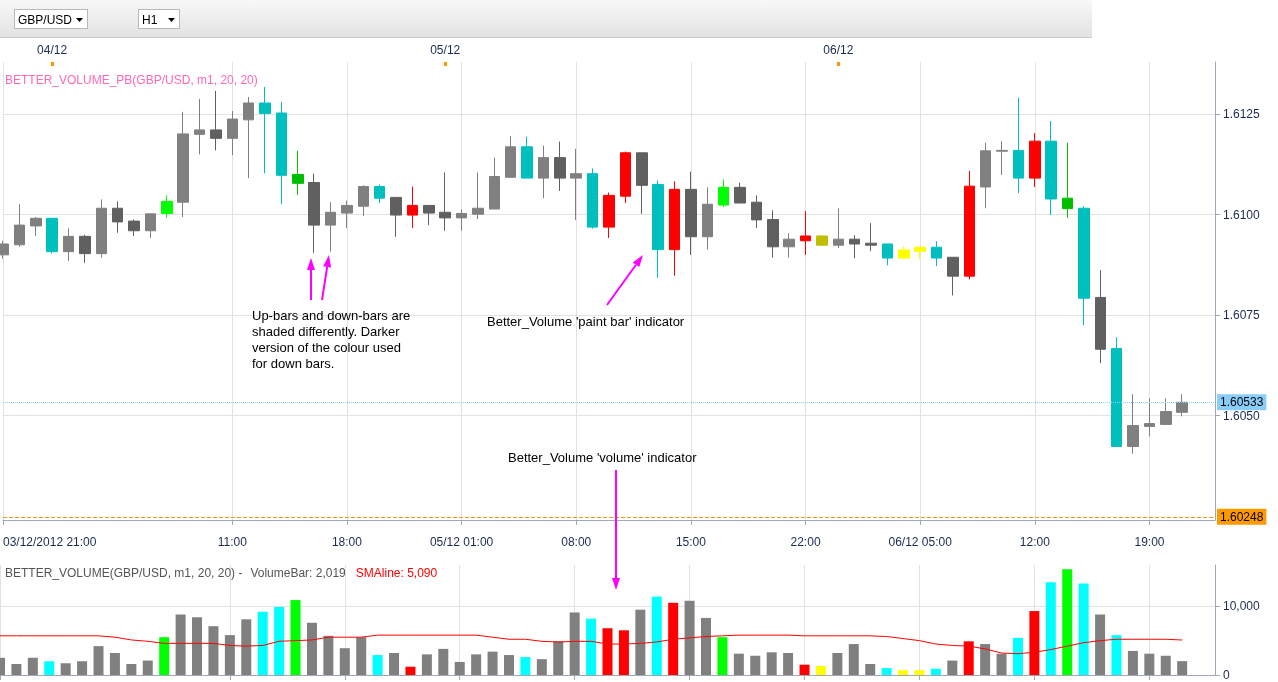 This screenshot has height=682, width=1278. What do you see at coordinates (159, 19) in the screenshot?
I see `text: H1` at bounding box center [159, 19].